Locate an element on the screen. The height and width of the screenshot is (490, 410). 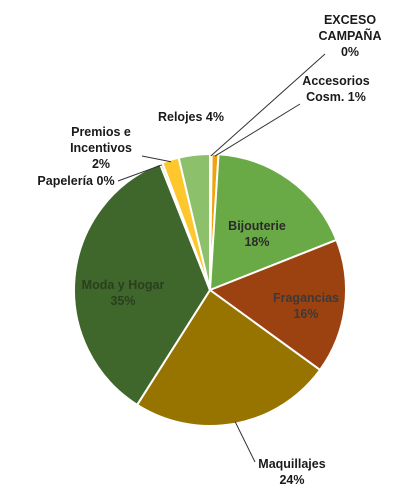
data-label-fragancias: Fragancias 16% is located at coordinates (306, 306).